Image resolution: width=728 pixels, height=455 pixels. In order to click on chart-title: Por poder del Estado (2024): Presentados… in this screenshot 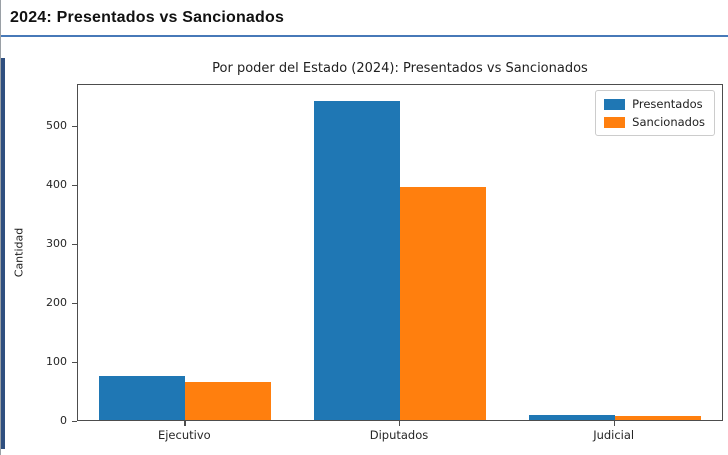, I will do `click(400, 68)`.